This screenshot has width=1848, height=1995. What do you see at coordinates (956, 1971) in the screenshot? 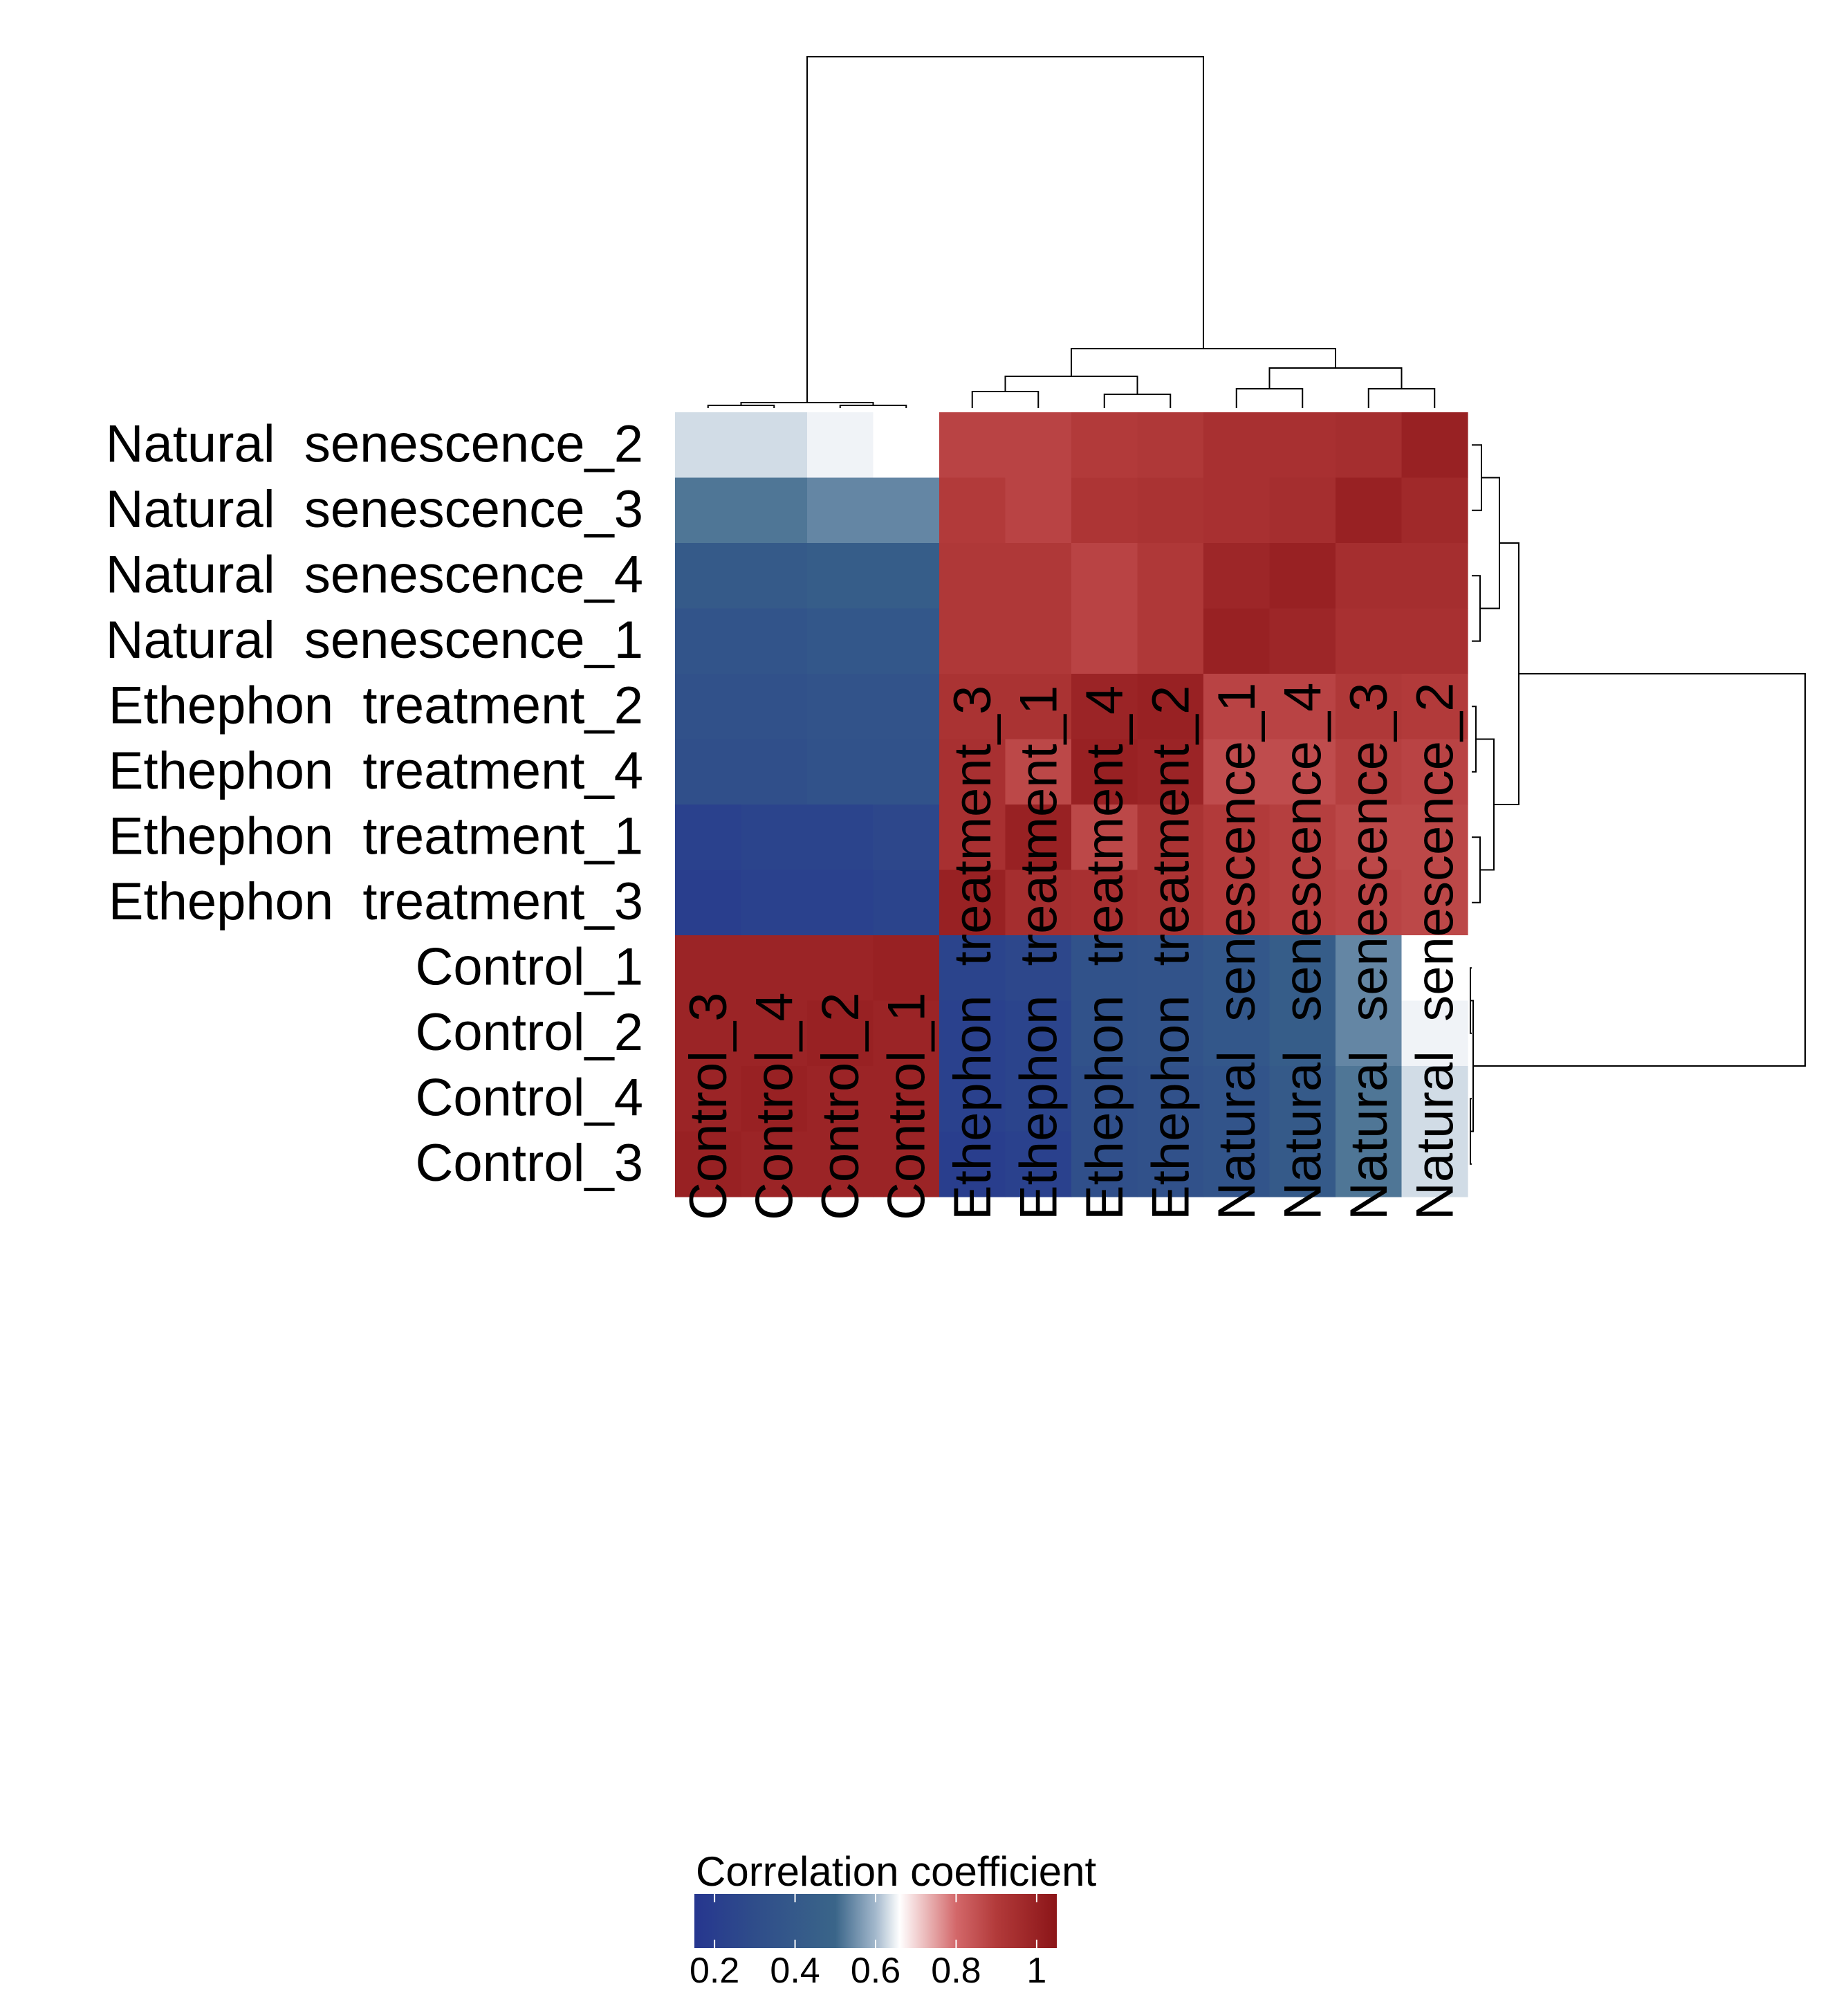
I see `legend-tick-label: 0.8` at bounding box center [956, 1971].